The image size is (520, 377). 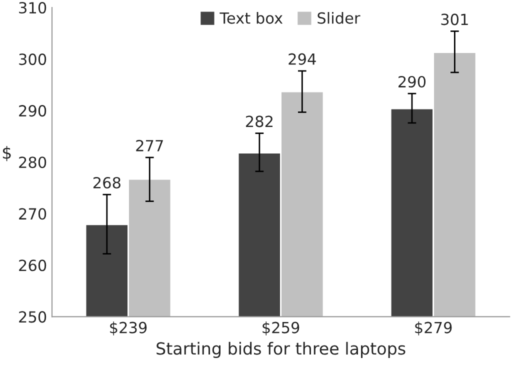 I want to click on y-tick-label: 300, so click(x=32, y=60).